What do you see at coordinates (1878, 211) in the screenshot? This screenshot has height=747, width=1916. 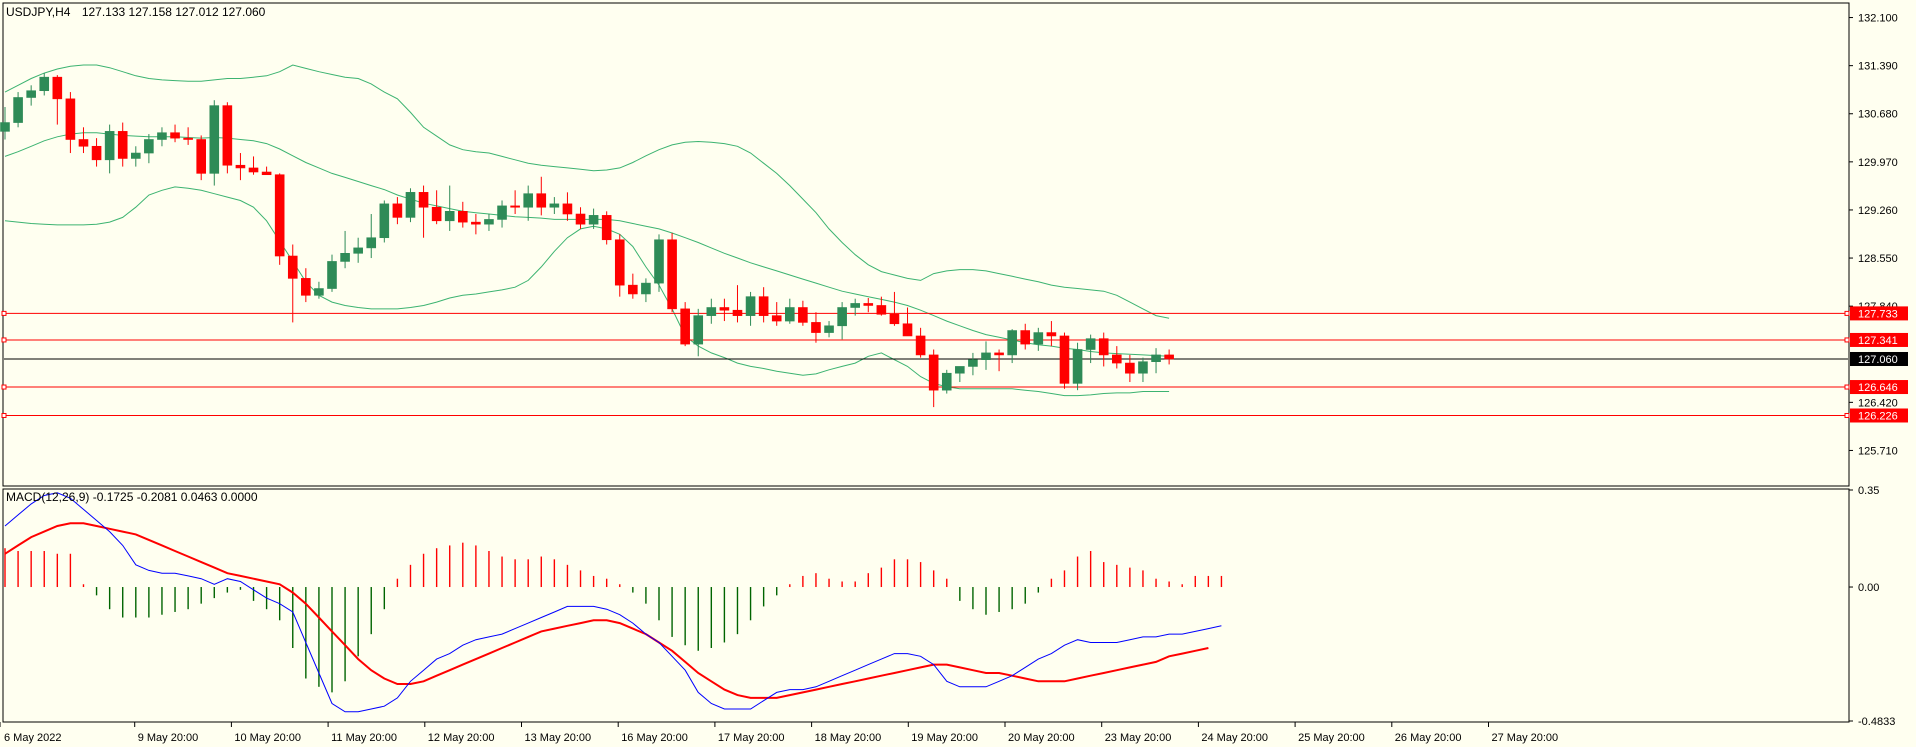 I see `price-tick-label: 129.260` at bounding box center [1878, 211].